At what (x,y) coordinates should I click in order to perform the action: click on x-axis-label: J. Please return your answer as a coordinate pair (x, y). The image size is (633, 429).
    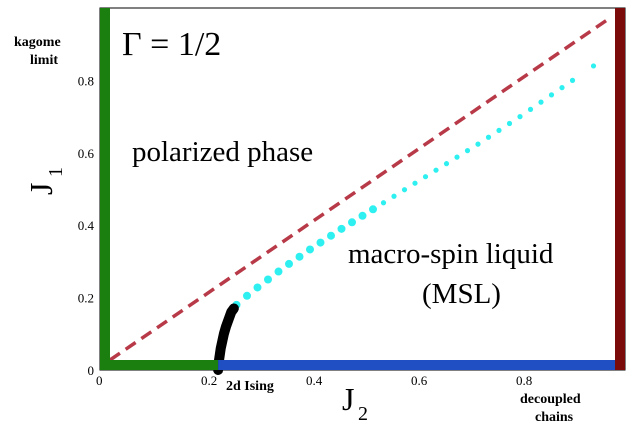
    Looking at the image, I should click on (348, 399).